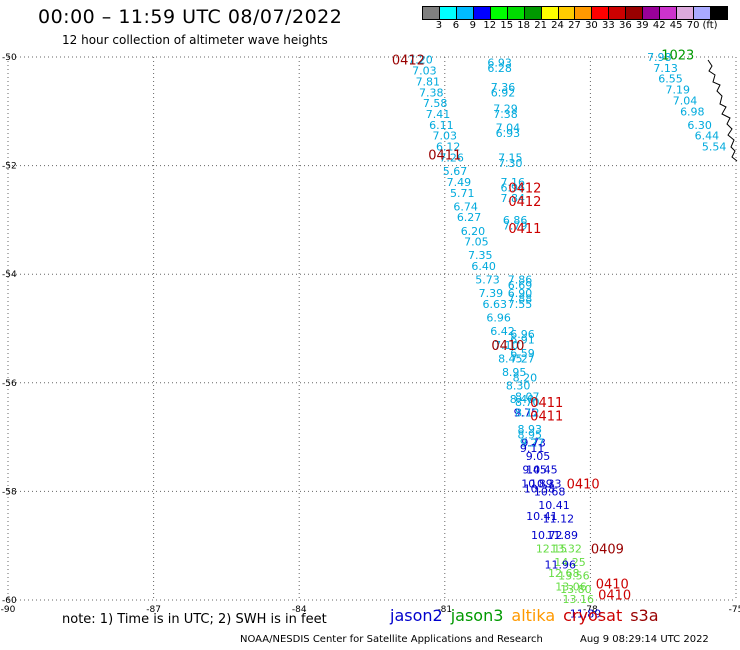 This screenshot has width=740, height=650. What do you see at coordinates (546, 483) in the screenshot?
I see `wave-height-point: 10.33` at bounding box center [546, 483].